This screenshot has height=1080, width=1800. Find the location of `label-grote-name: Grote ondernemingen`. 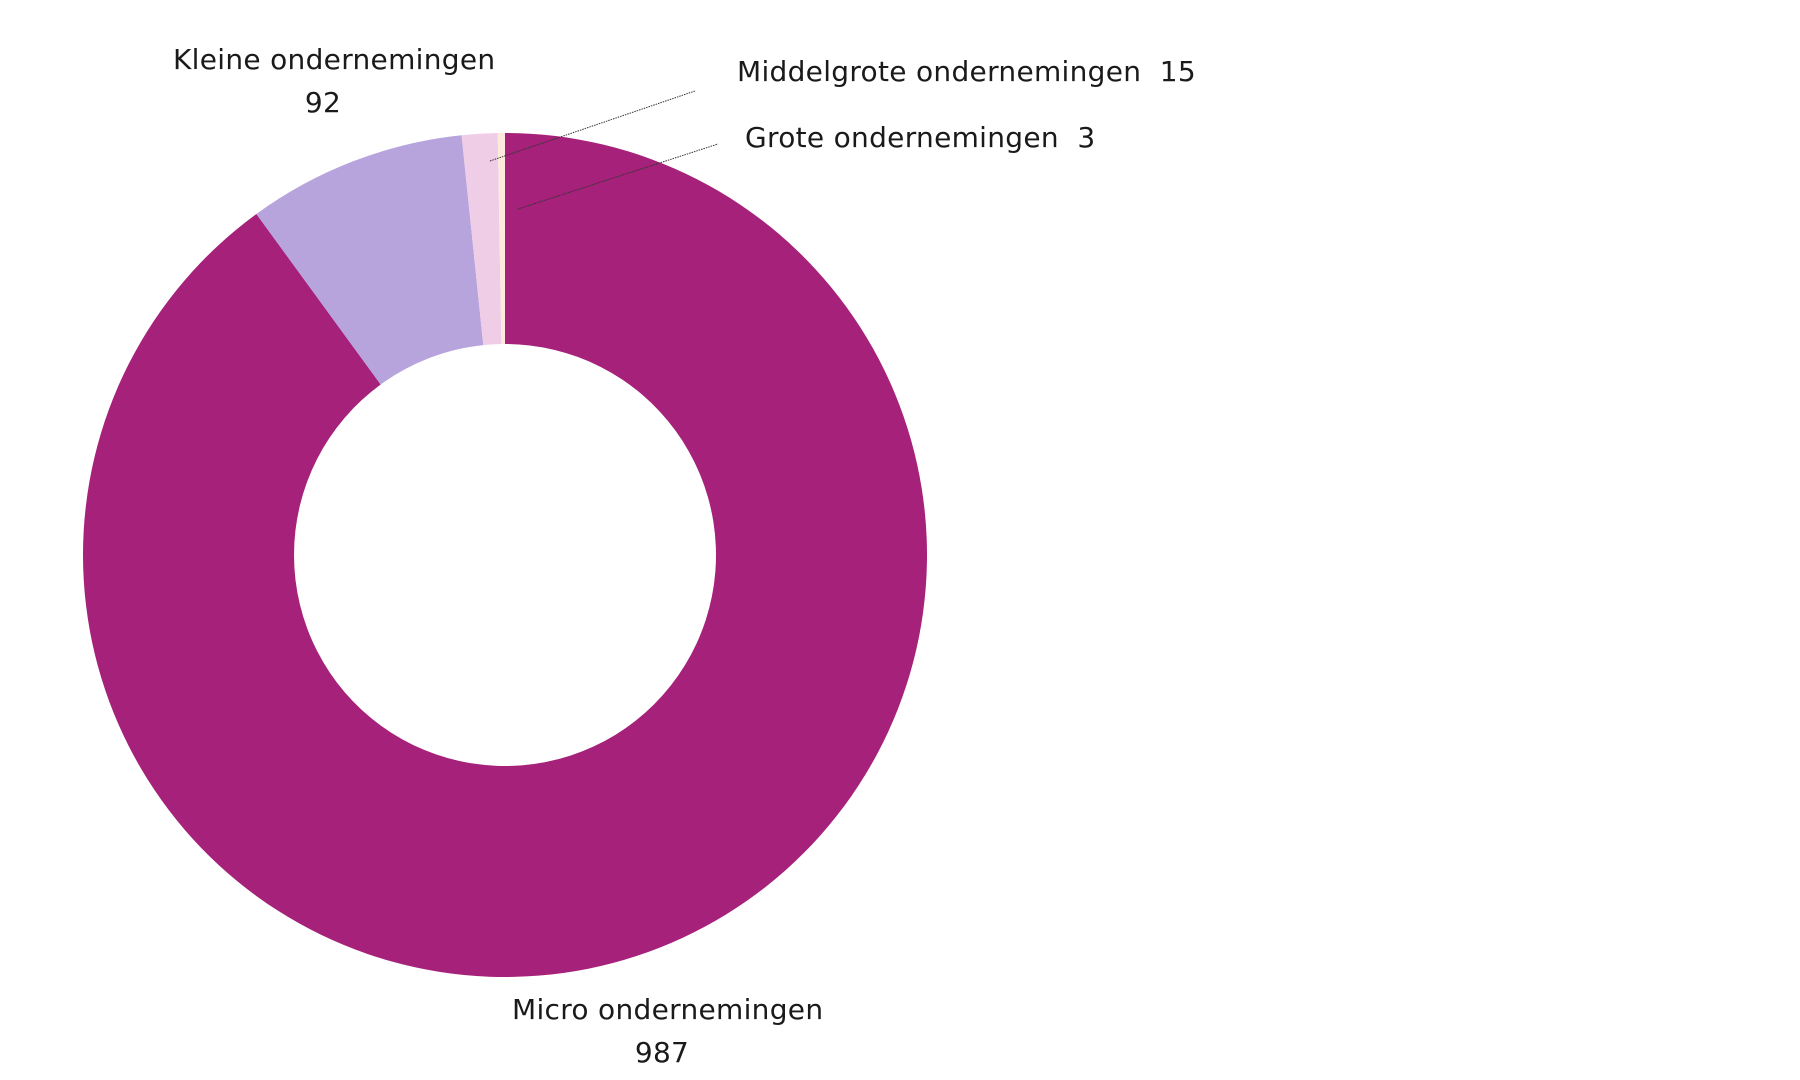

label-grote-name: Grote ondernemingen is located at coordinates (902, 137).